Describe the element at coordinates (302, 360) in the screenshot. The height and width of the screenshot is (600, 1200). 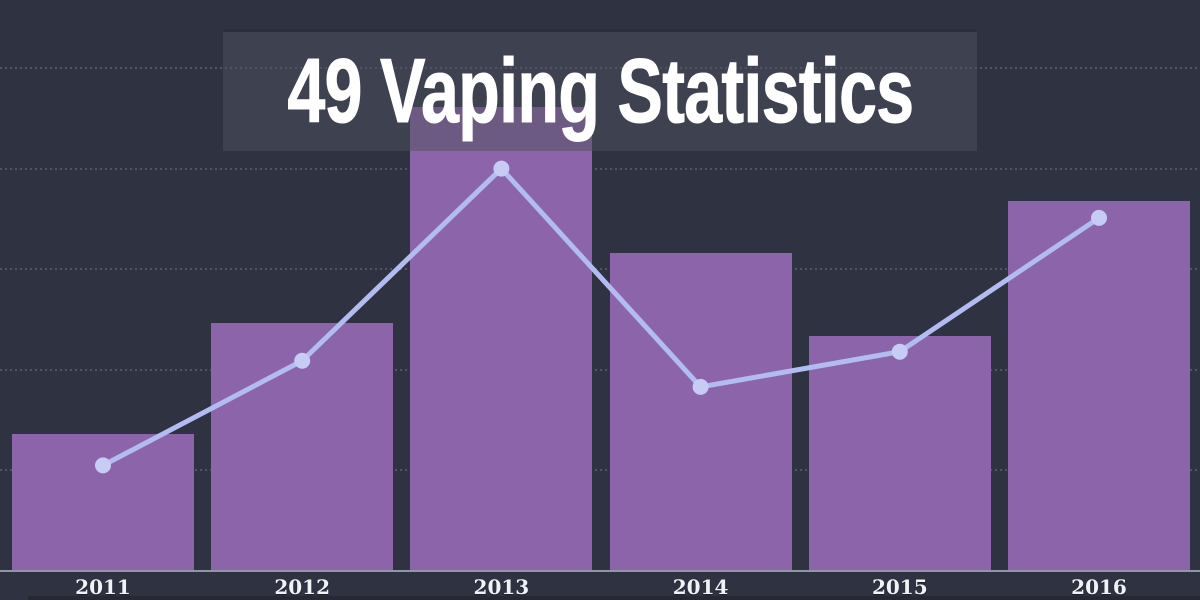
I see `data-point-2012` at that location.